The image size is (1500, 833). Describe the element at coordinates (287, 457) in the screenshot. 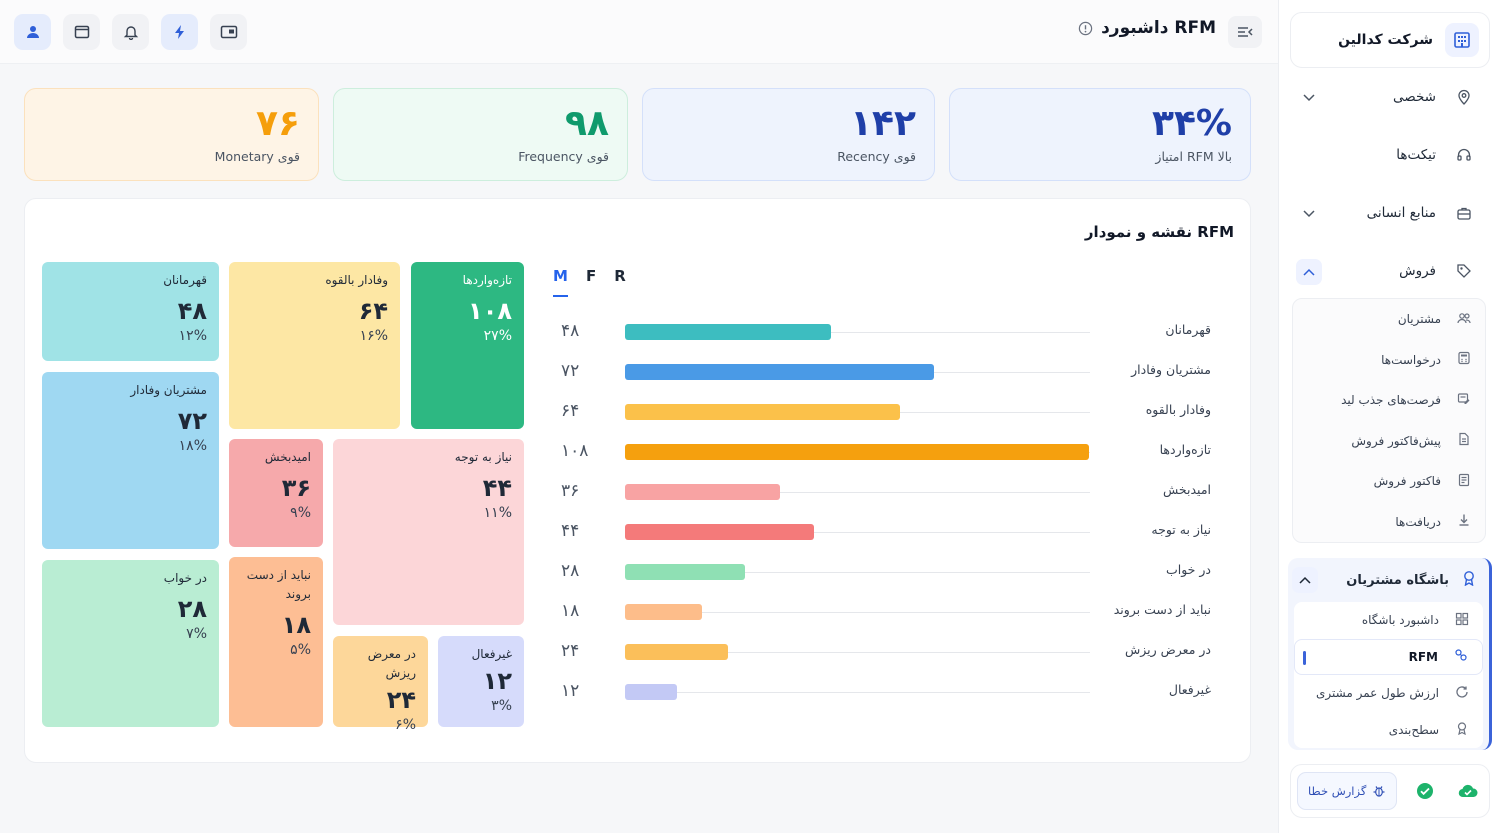

I see `tile-name: امیدبخش` at that location.